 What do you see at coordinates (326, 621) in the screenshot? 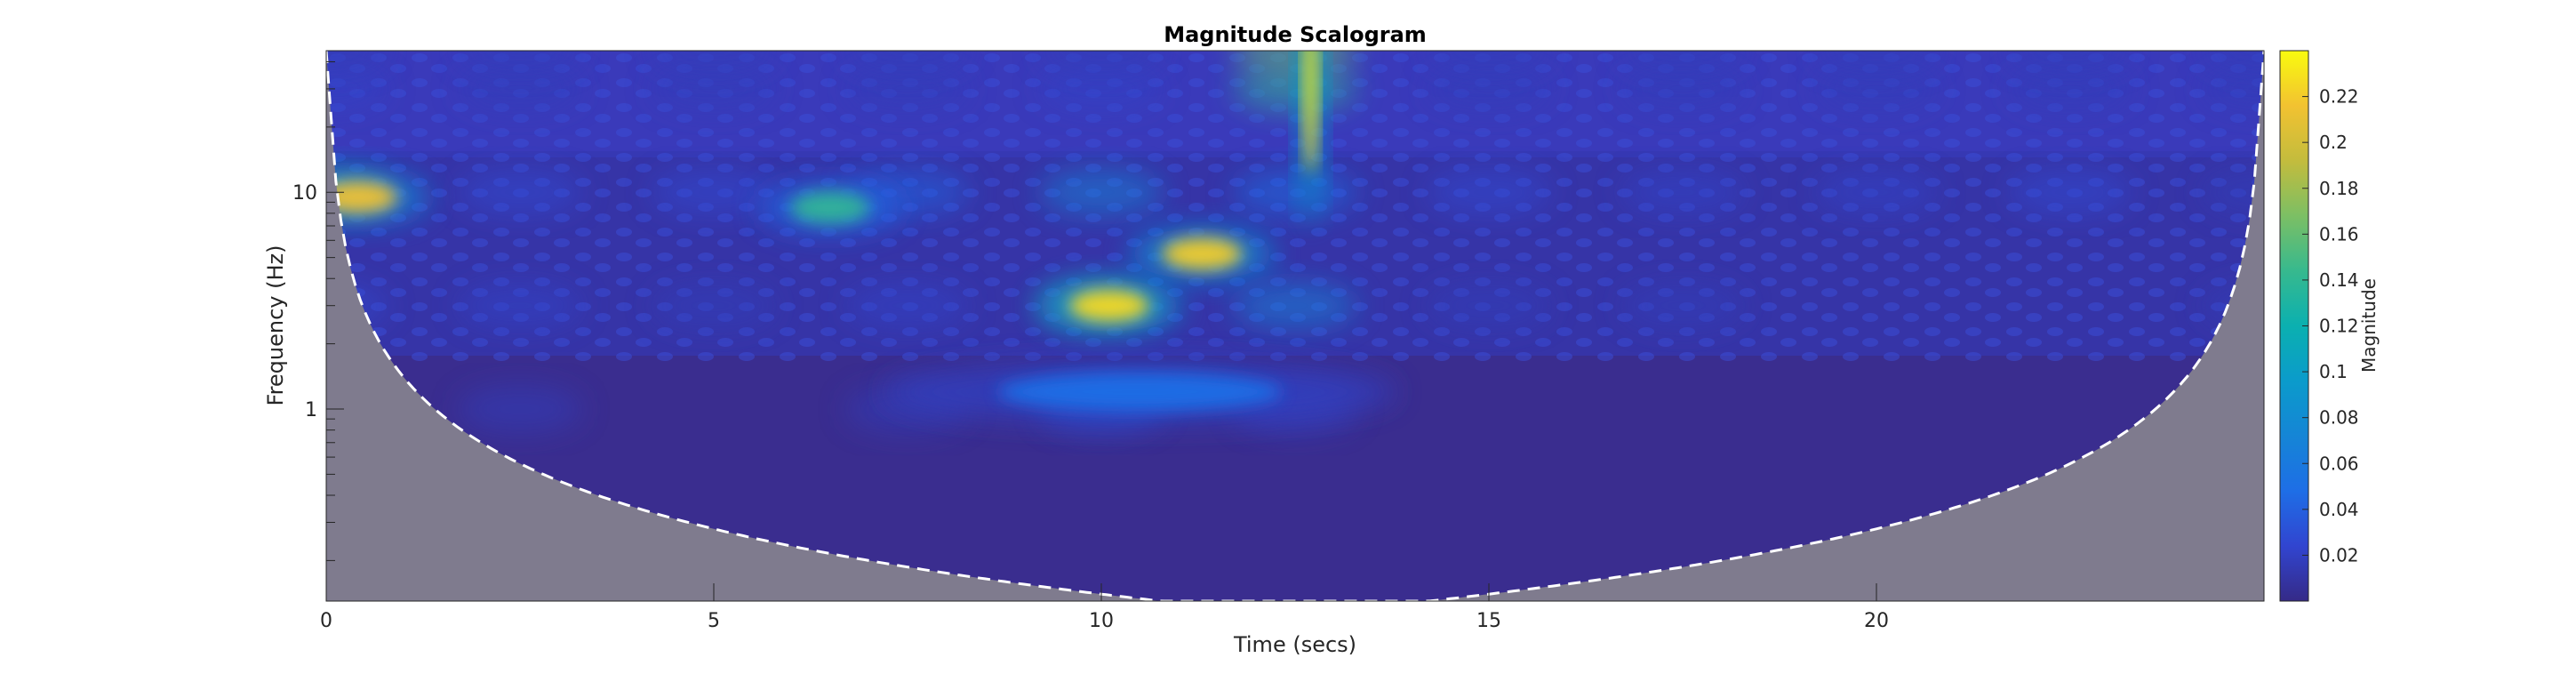
I see `x-tick-label: 0` at bounding box center [326, 621].